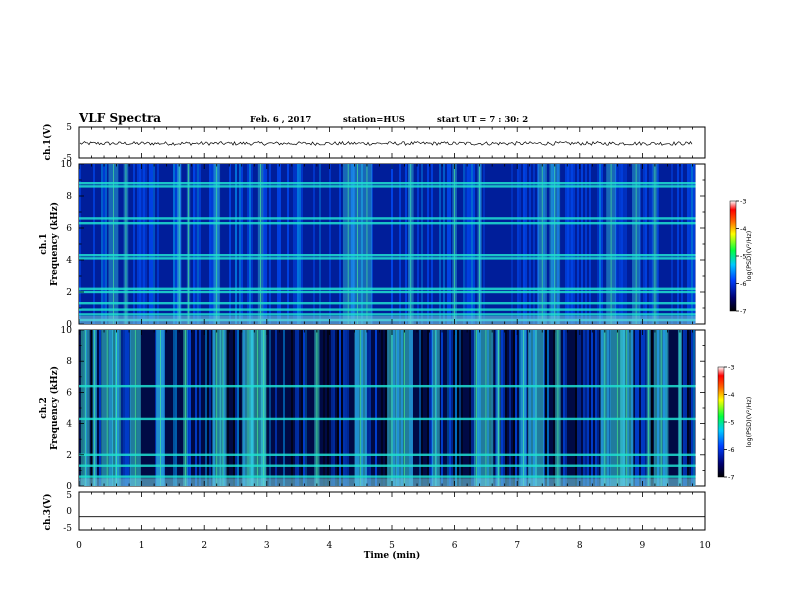  What do you see at coordinates (79, 546) in the screenshot?
I see `x-tick-label: 0` at bounding box center [79, 546].